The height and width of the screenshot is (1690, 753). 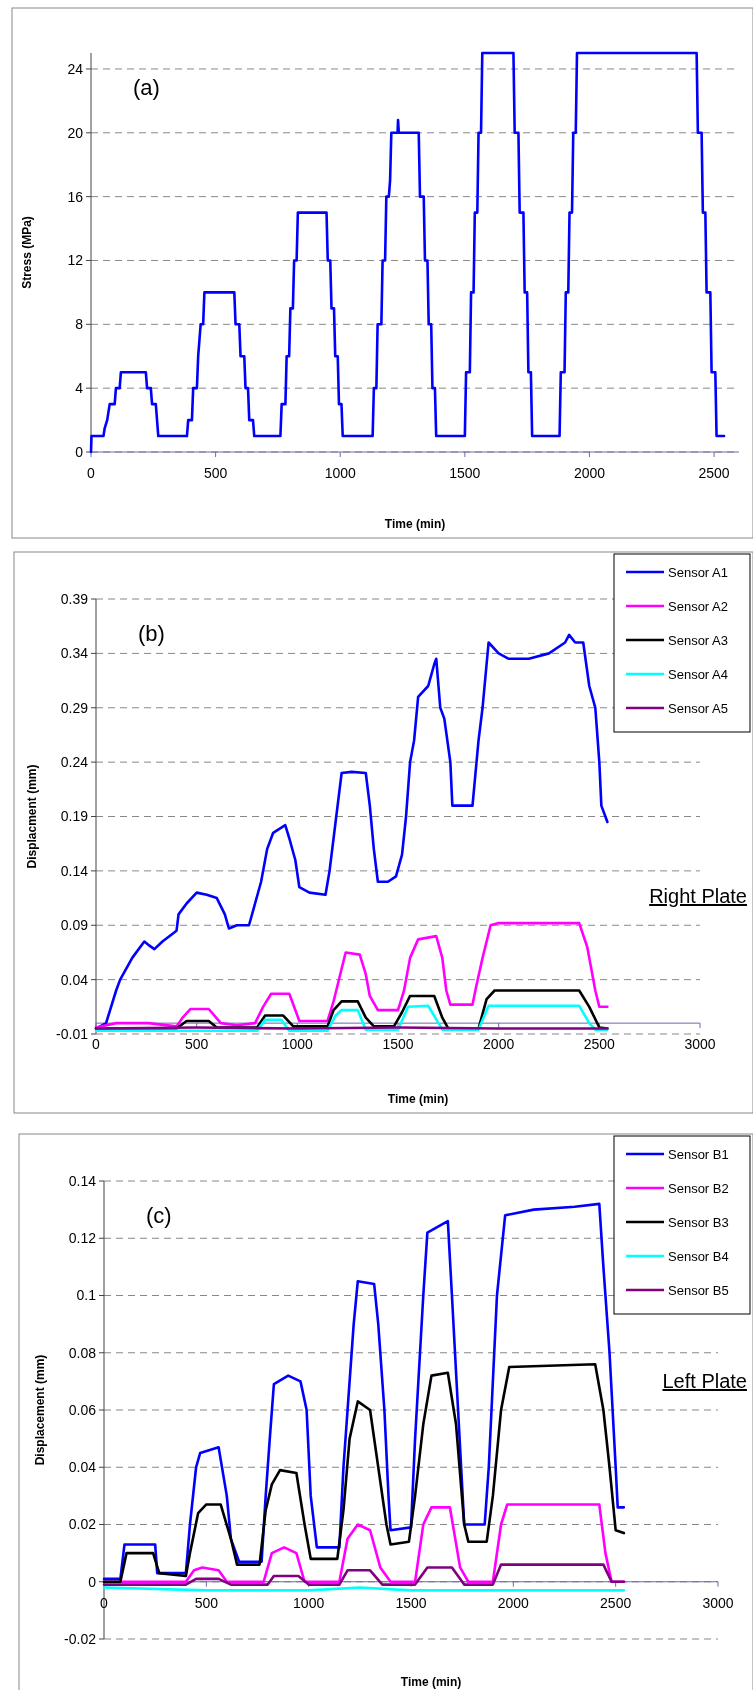 What do you see at coordinates (74, 598) in the screenshot?
I see `y-tick-label: 0.39` at bounding box center [74, 598].